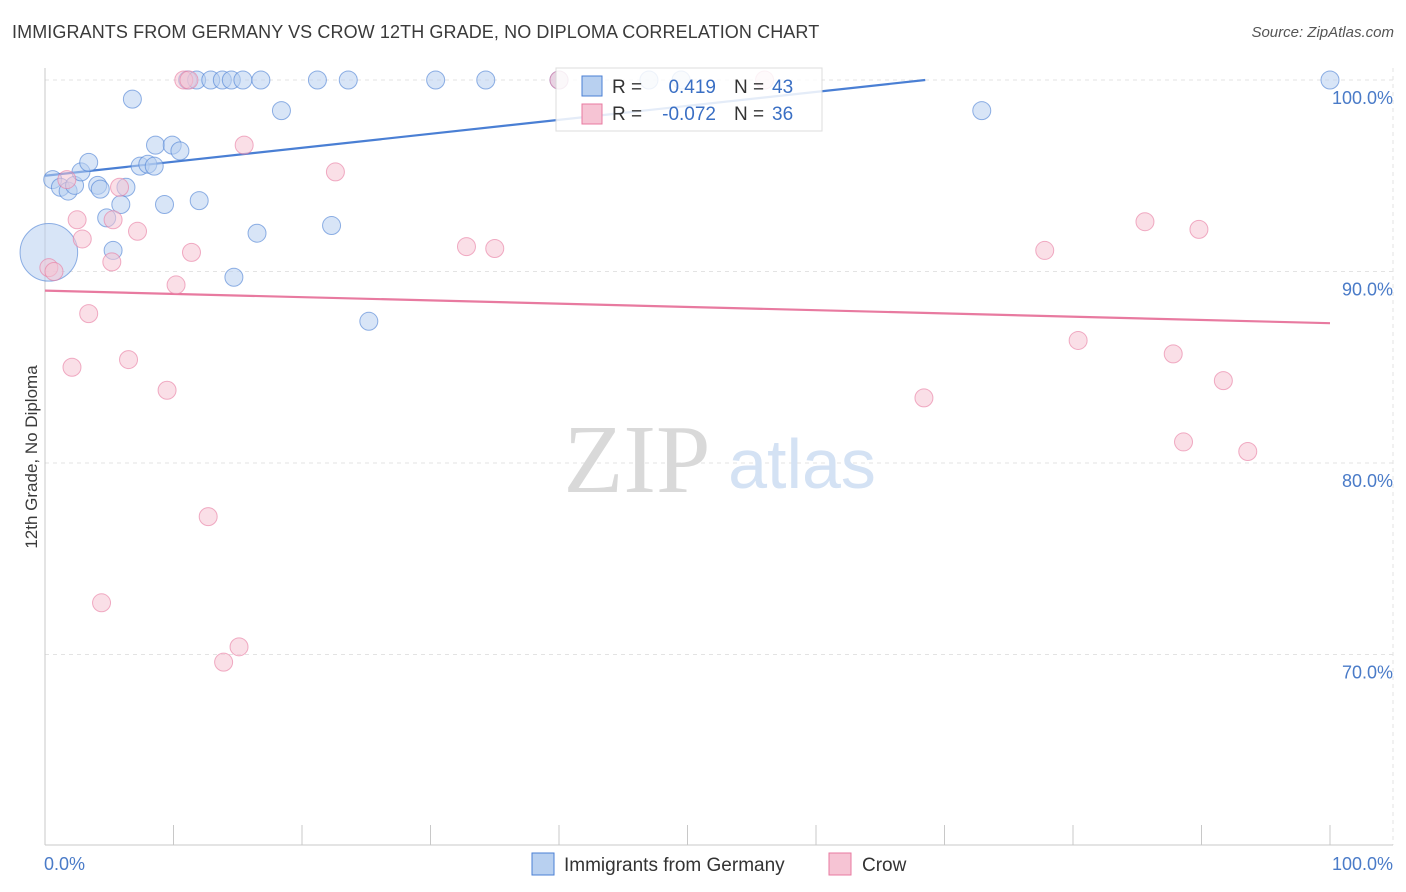  Describe the element at coordinates (1362, 98) in the screenshot. I see `y-tick-label: 100.0%` at that location.